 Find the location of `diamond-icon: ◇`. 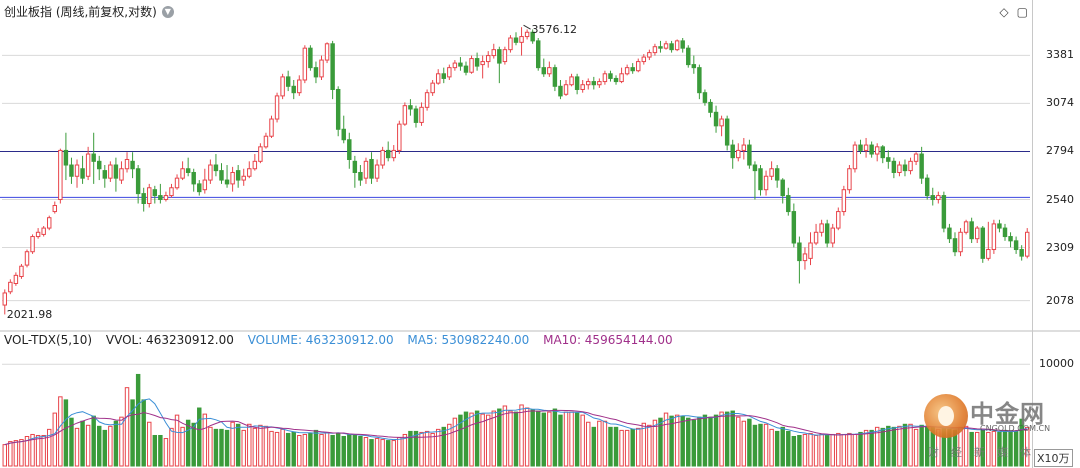

diamond-icon: ◇ is located at coordinates (1004, 12).